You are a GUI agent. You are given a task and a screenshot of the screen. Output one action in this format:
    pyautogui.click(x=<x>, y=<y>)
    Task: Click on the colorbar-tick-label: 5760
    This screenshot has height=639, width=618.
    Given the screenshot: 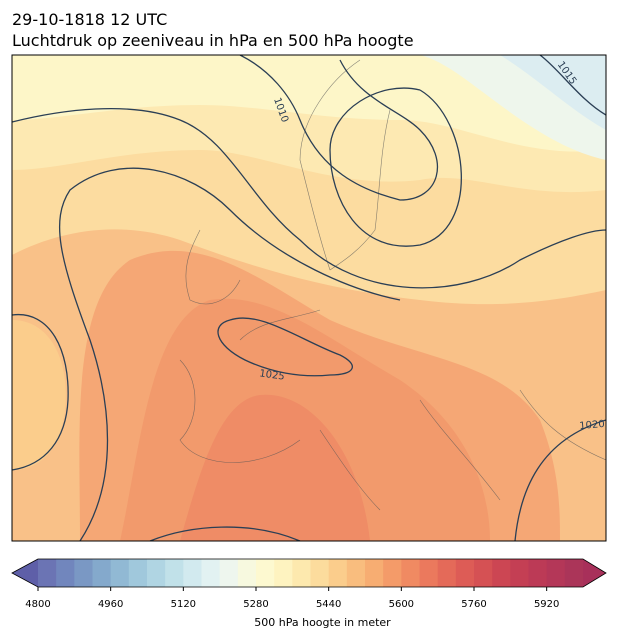 What is the action you would take?
    pyautogui.click(x=473, y=604)
    